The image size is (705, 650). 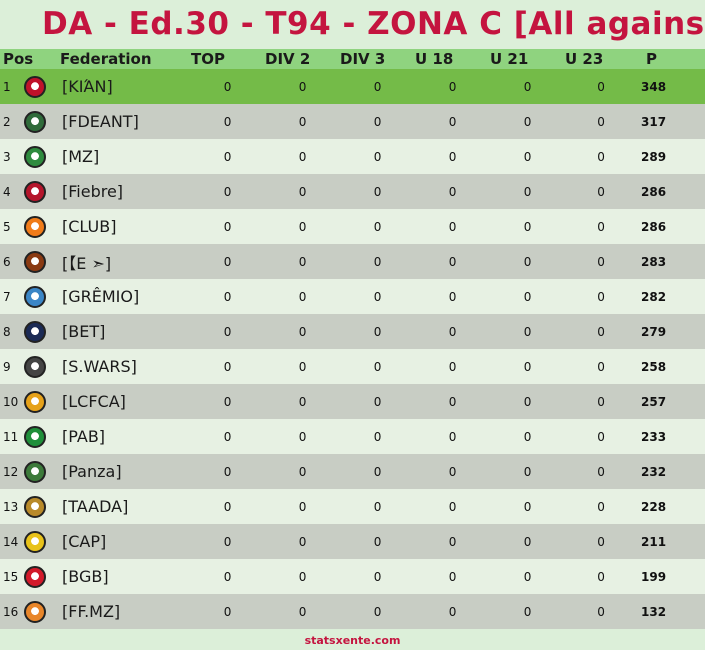 I want to click on table-row: 8 [BET] 0 0 0 0 0 0 279, so click(x=352, y=331).